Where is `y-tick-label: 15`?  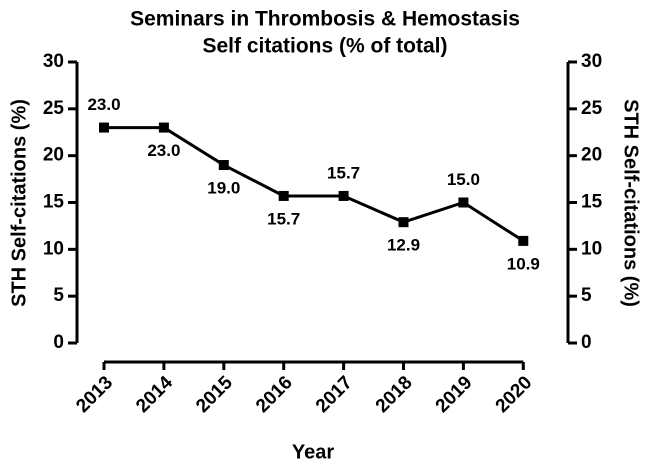
y-tick-label: 15 is located at coordinates (54, 202).